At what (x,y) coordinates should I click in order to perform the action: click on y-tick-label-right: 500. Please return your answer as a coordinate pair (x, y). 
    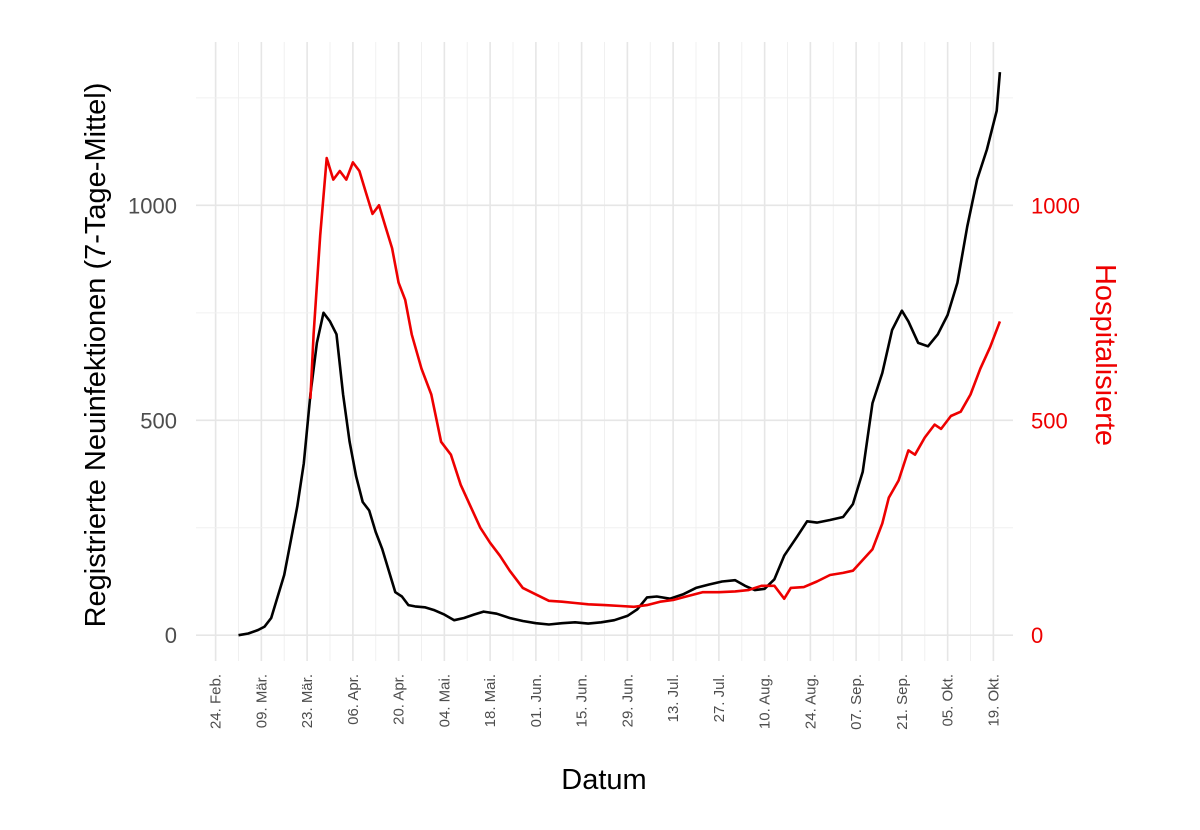
    Looking at the image, I should click on (1049, 420).